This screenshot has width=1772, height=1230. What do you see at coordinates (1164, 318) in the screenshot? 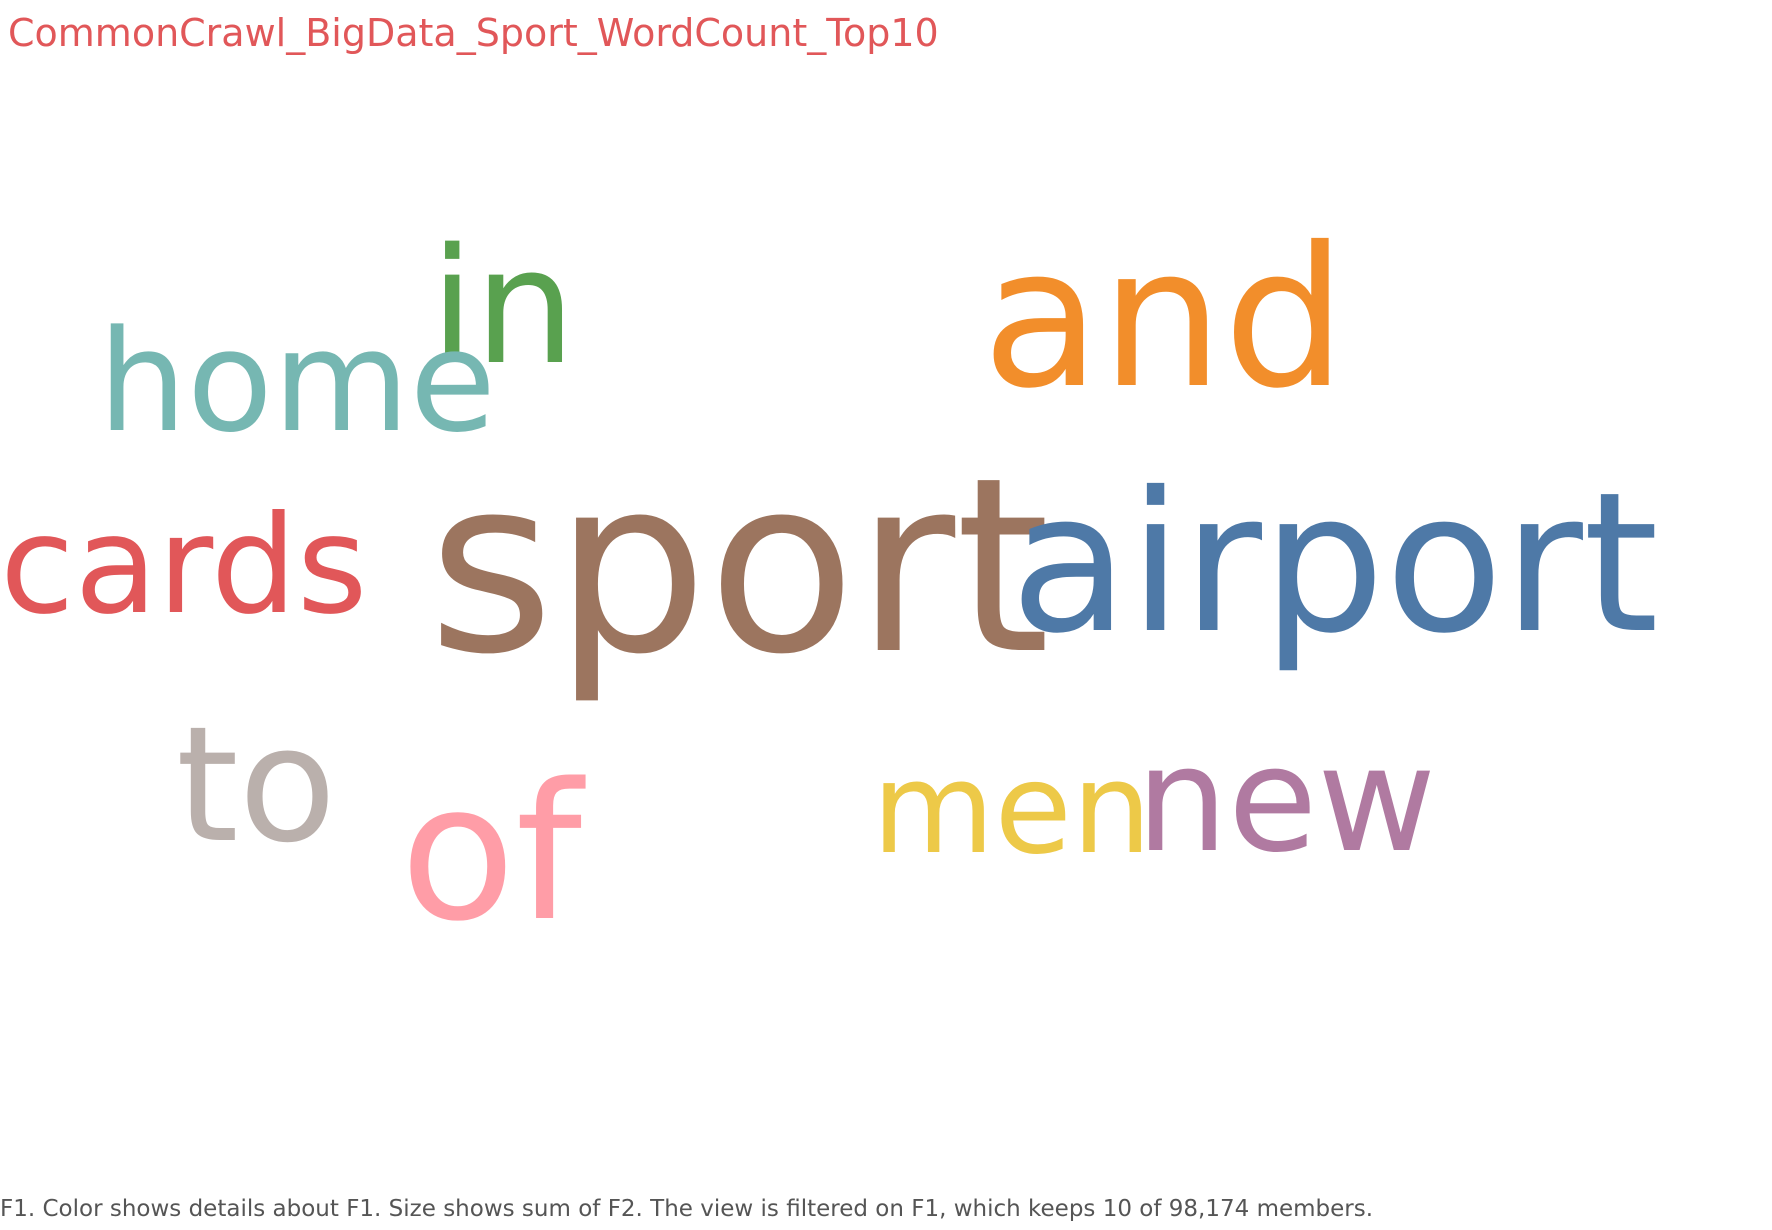
I see `word-and: and` at bounding box center [1164, 318].